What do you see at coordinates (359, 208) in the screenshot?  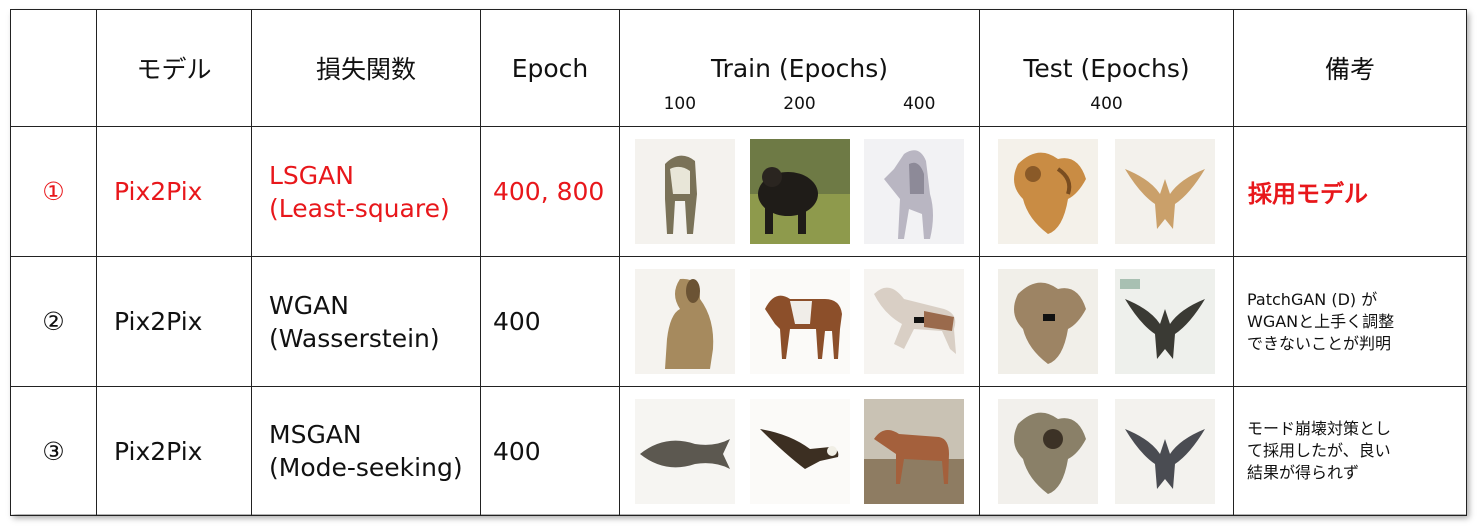 I see `loss-desc: (Least-square)` at bounding box center [359, 208].